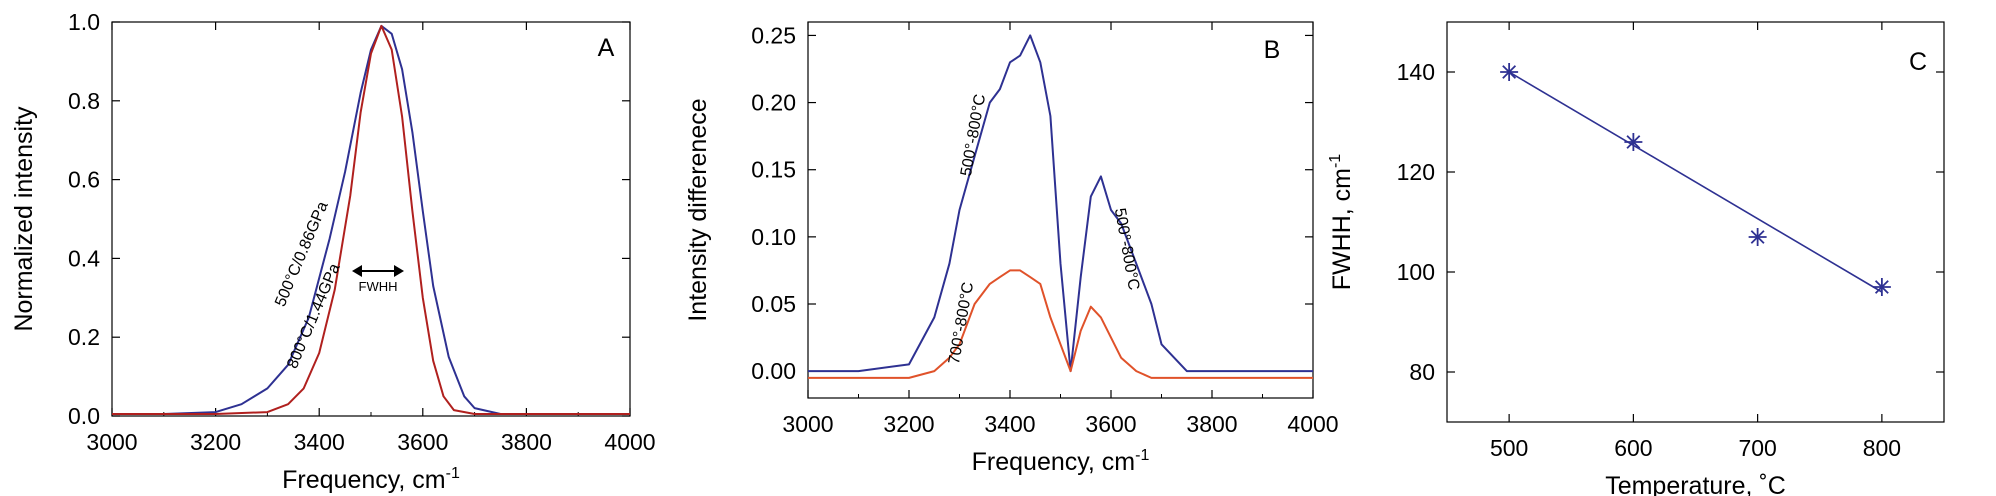  I want to click on y-tick-label: 80, so click(1422, 372).